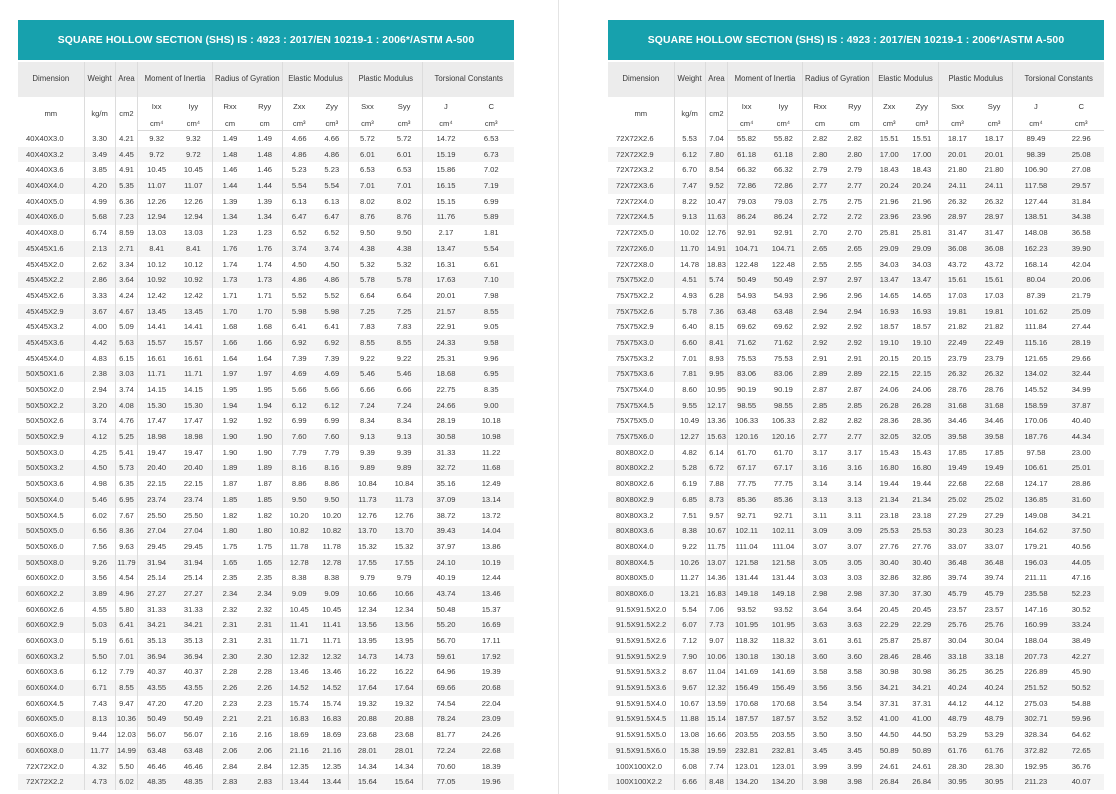 The height and width of the screenshot is (794, 1116). Describe the element at coordinates (957, 782) in the screenshot. I see `table-cell: 30.95` at that location.